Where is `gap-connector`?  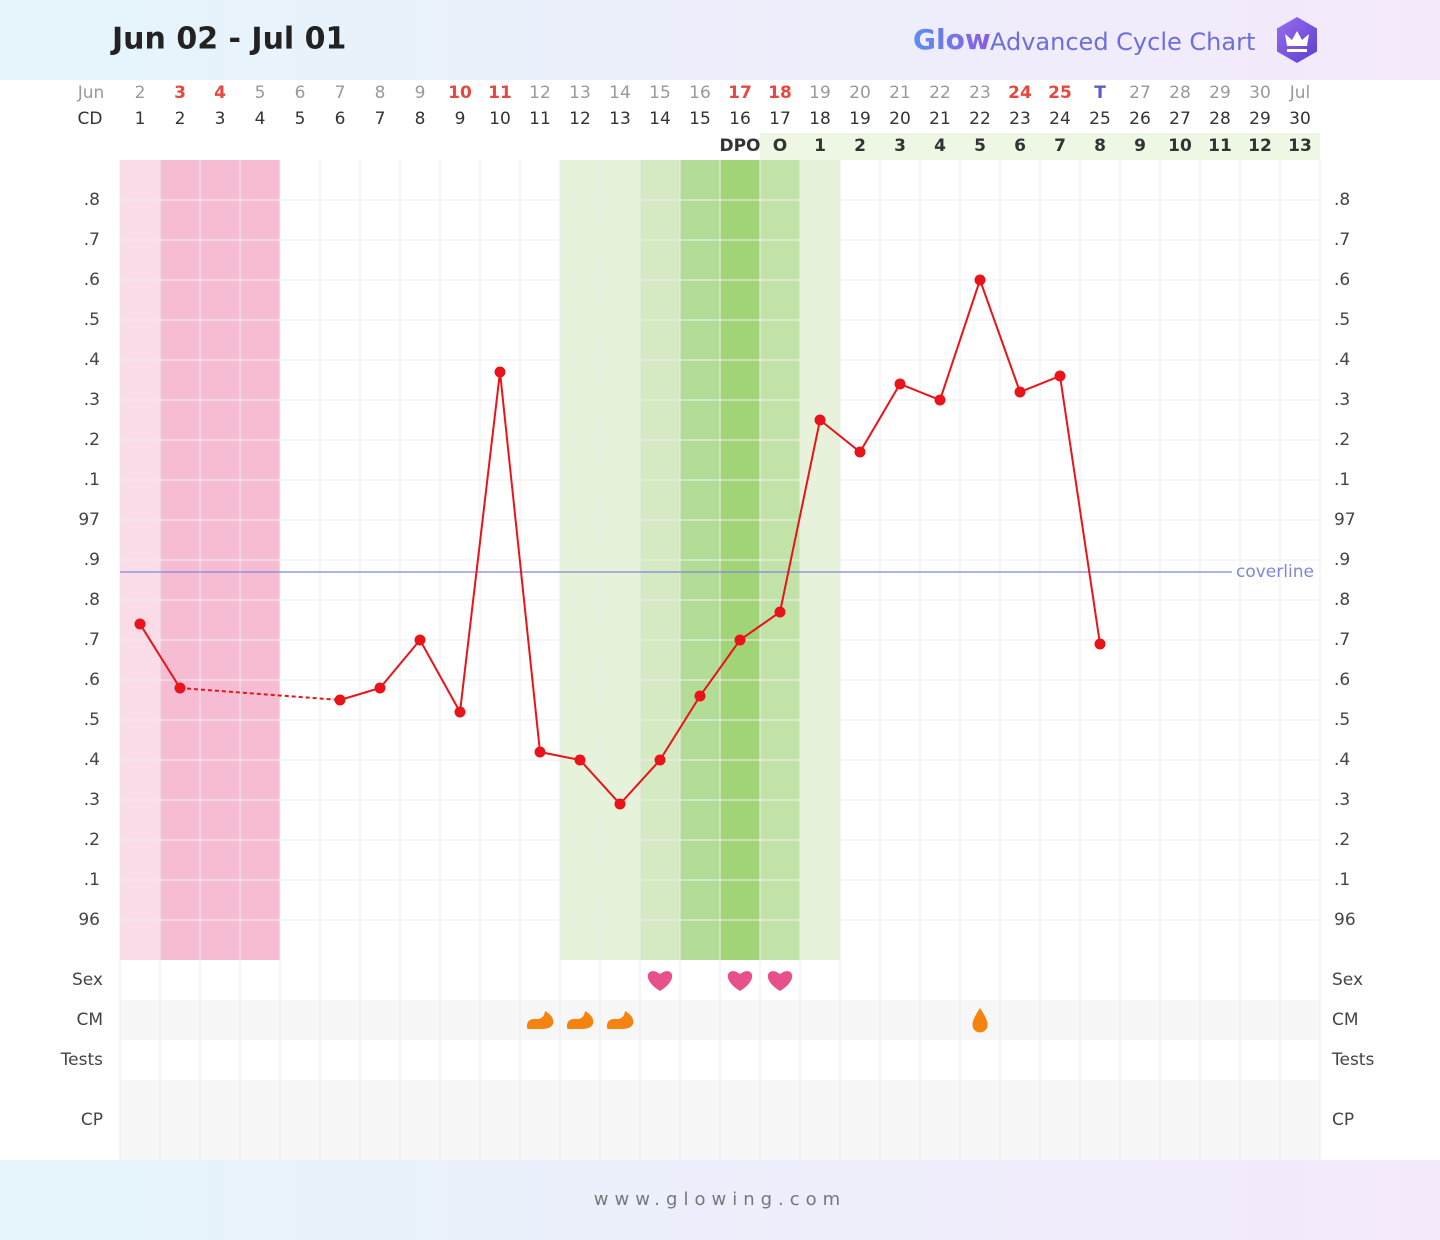
gap-connector is located at coordinates (260, 694).